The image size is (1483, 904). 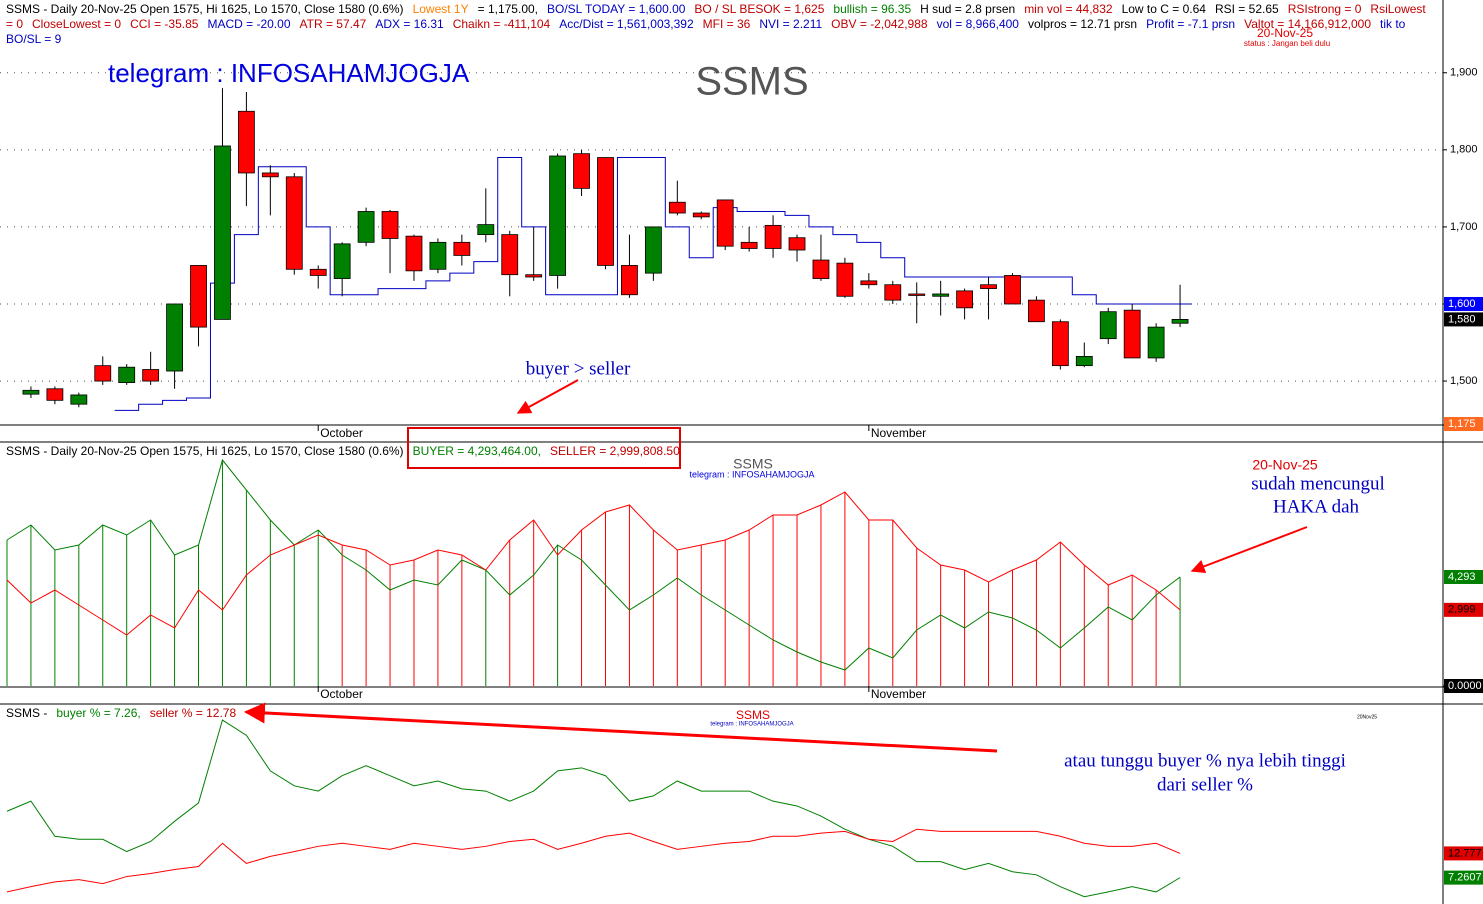 What do you see at coordinates (1462, 304) in the screenshot?
I see `price-marker: 1,600` at bounding box center [1462, 304].